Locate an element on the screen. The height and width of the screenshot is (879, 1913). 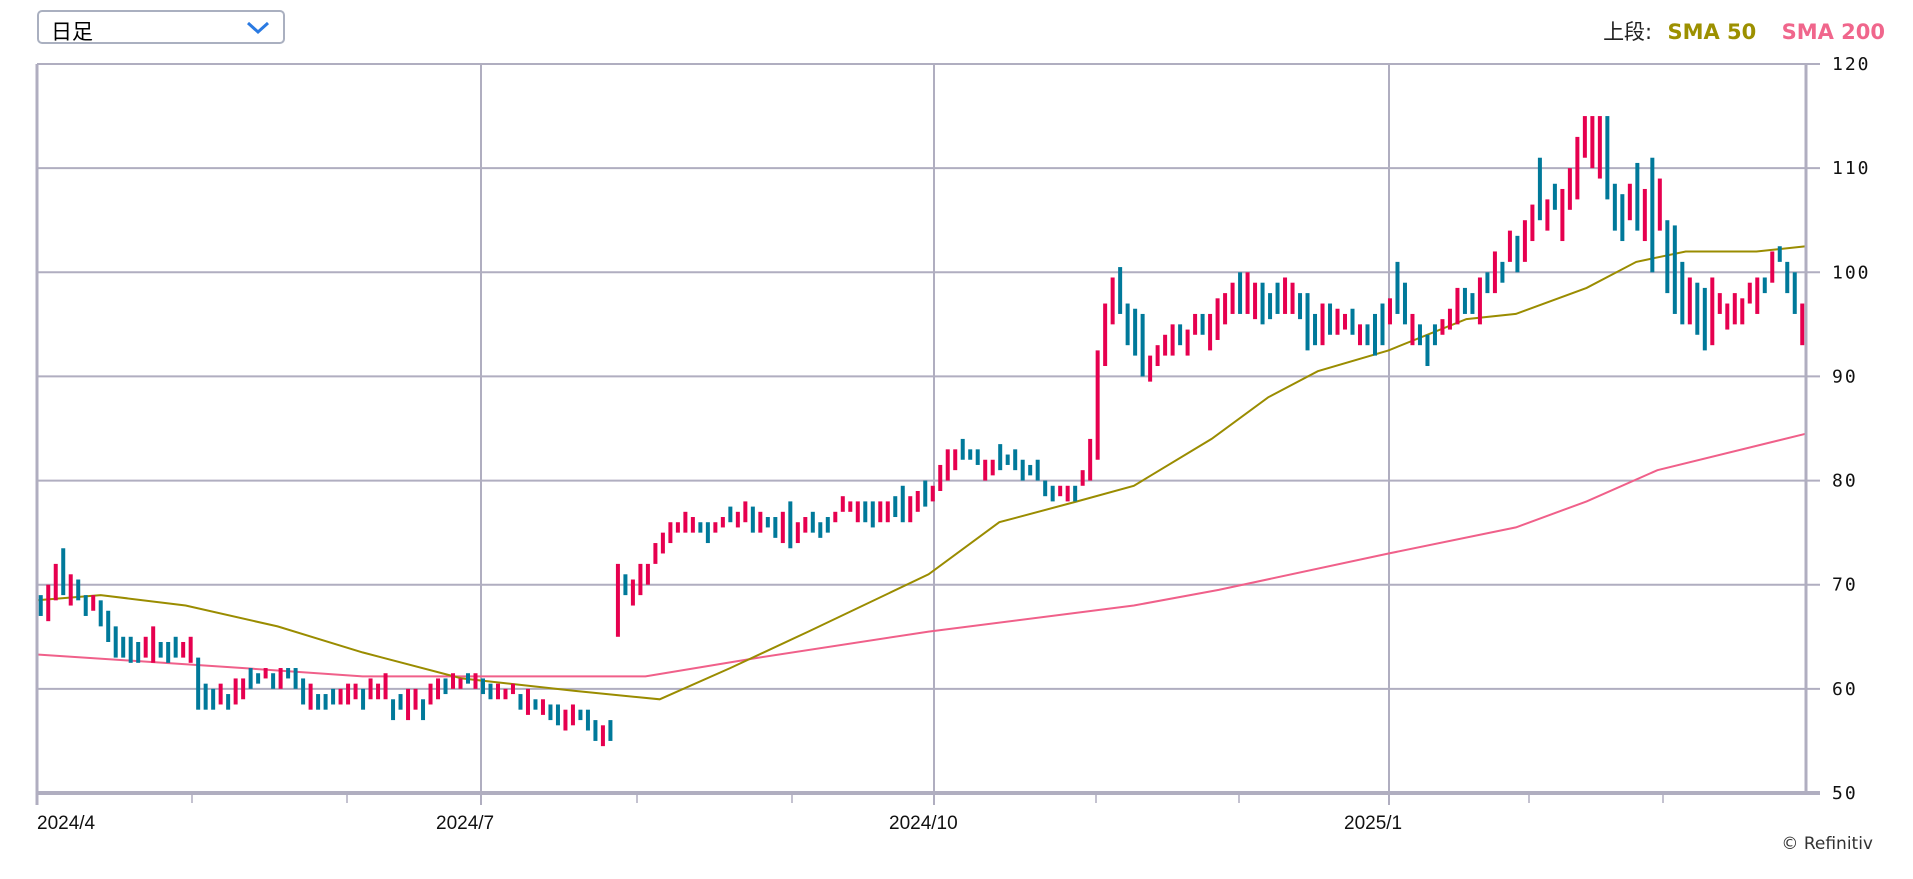
y-tick-label: 90 is located at coordinates (1845, 376).